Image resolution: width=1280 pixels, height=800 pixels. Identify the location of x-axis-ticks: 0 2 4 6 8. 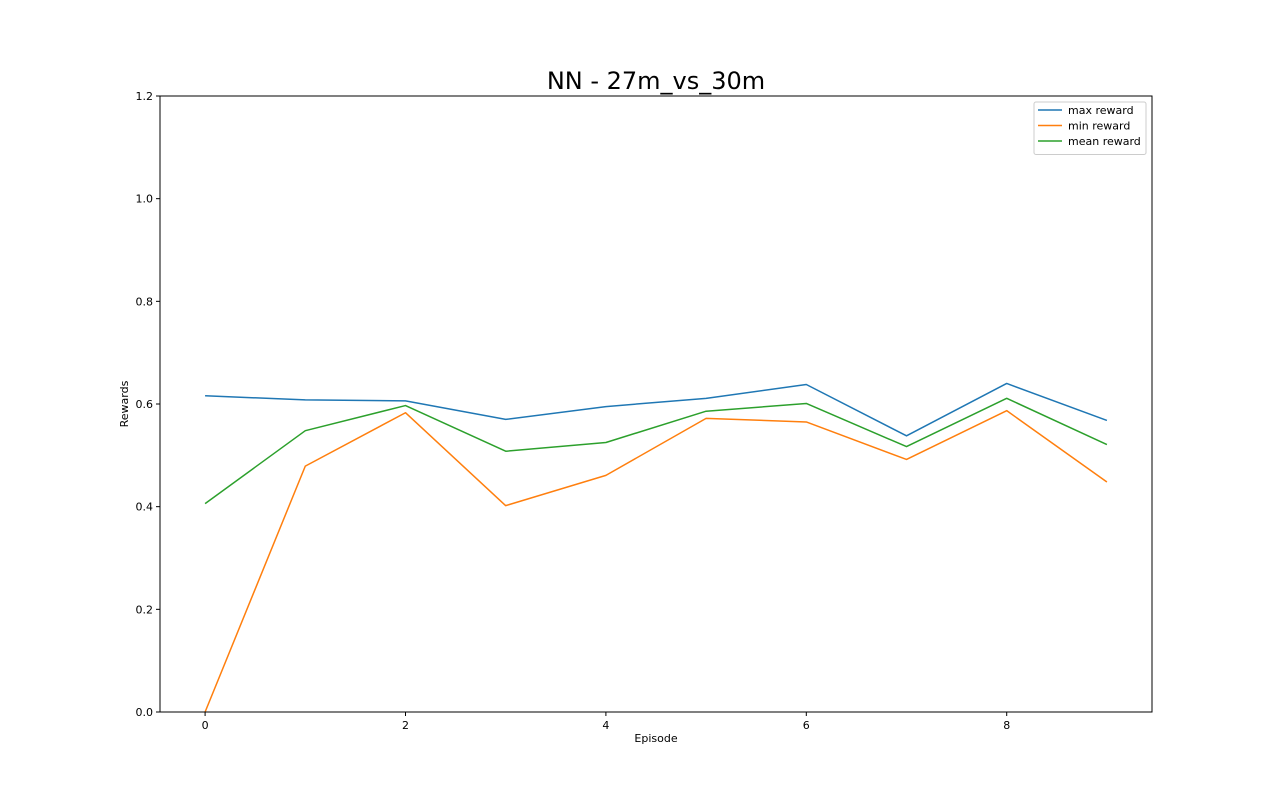
(606, 722).